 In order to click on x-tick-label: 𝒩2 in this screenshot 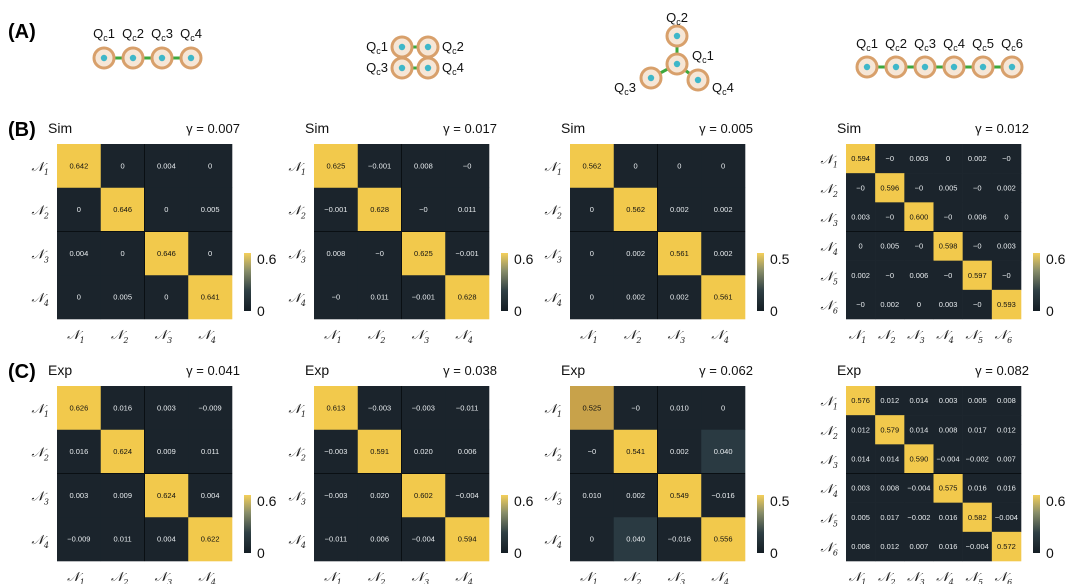, I will do `click(887, 577)`.